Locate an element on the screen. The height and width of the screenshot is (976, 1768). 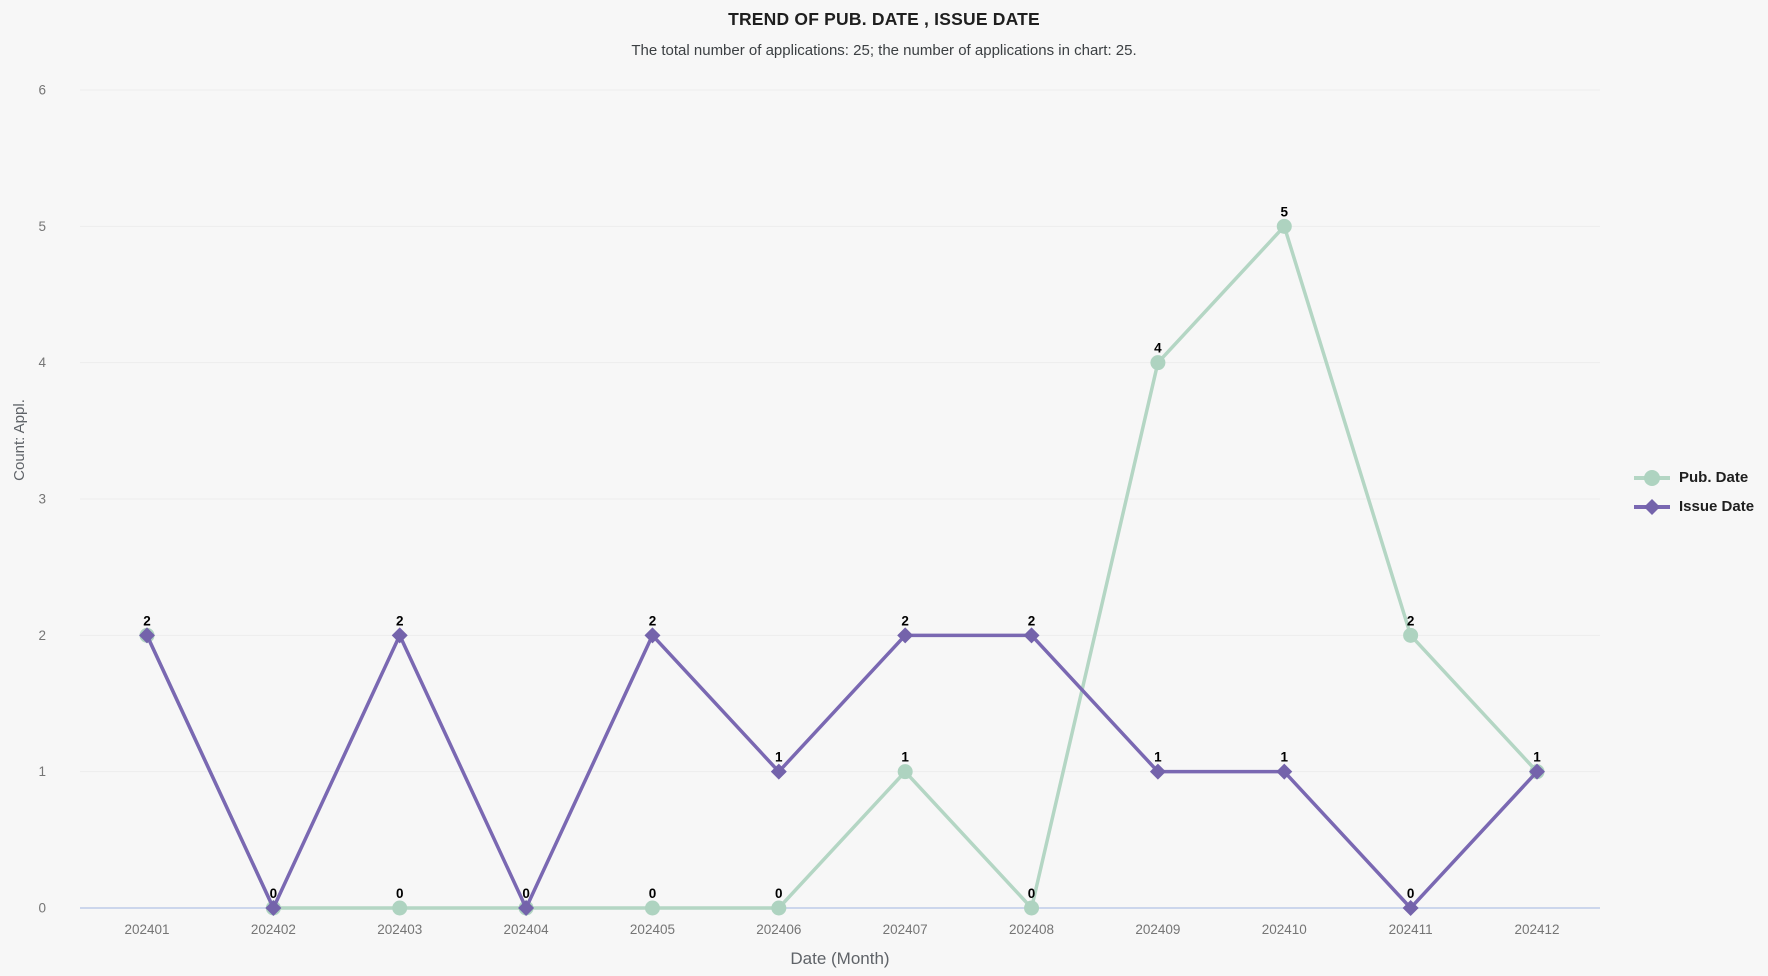
y-tick-label: 6 is located at coordinates (42, 90).